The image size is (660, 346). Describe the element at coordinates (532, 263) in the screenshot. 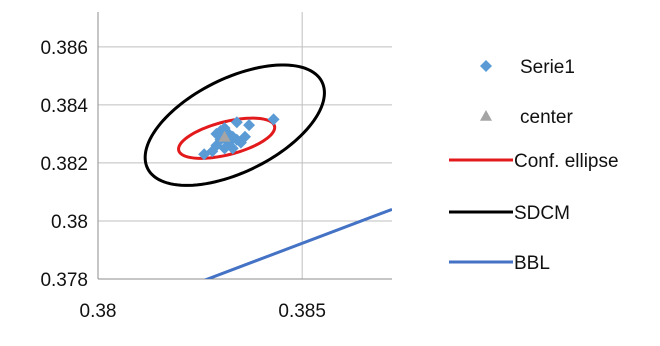

I see `legend-bbl-label: BBL` at that location.